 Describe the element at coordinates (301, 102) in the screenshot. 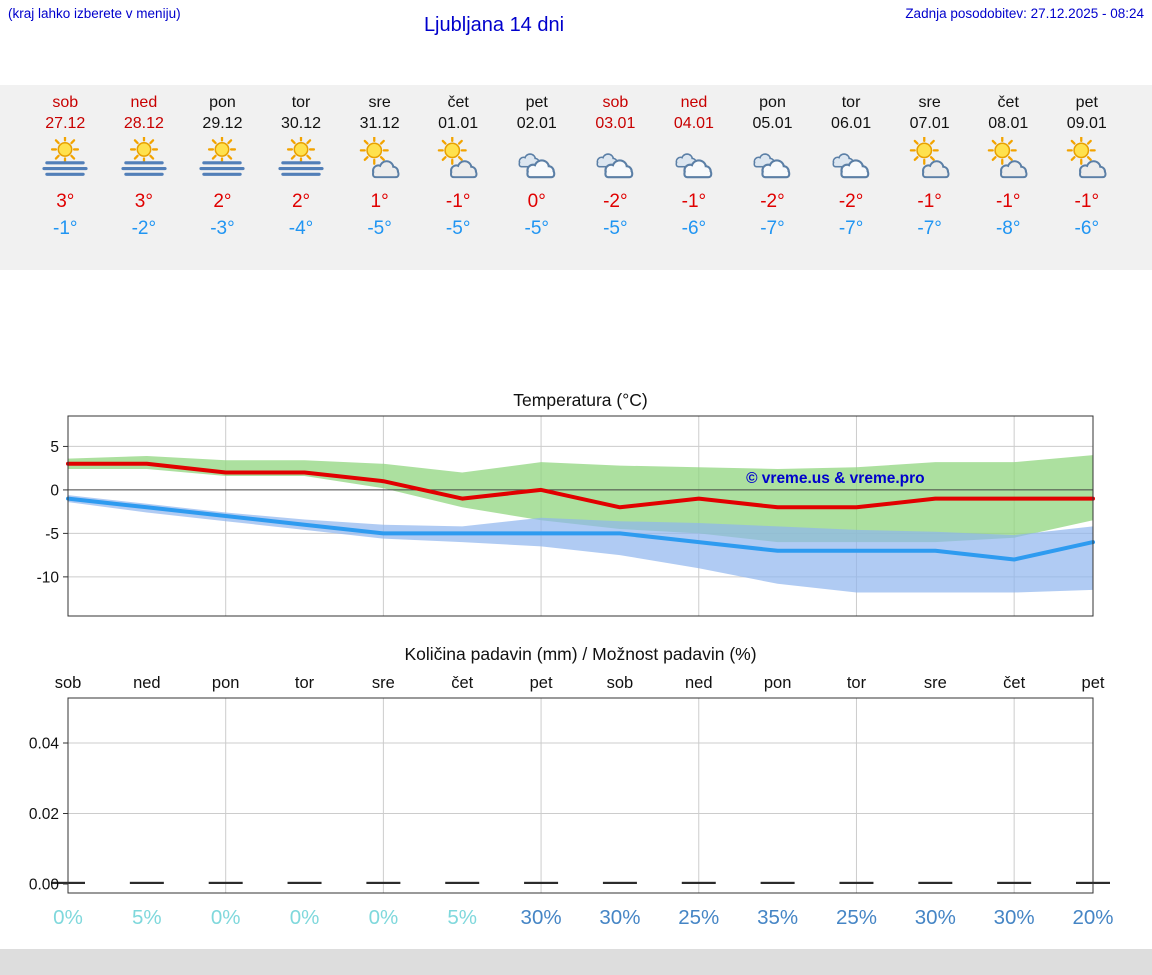

I see `day-name: tor` at that location.